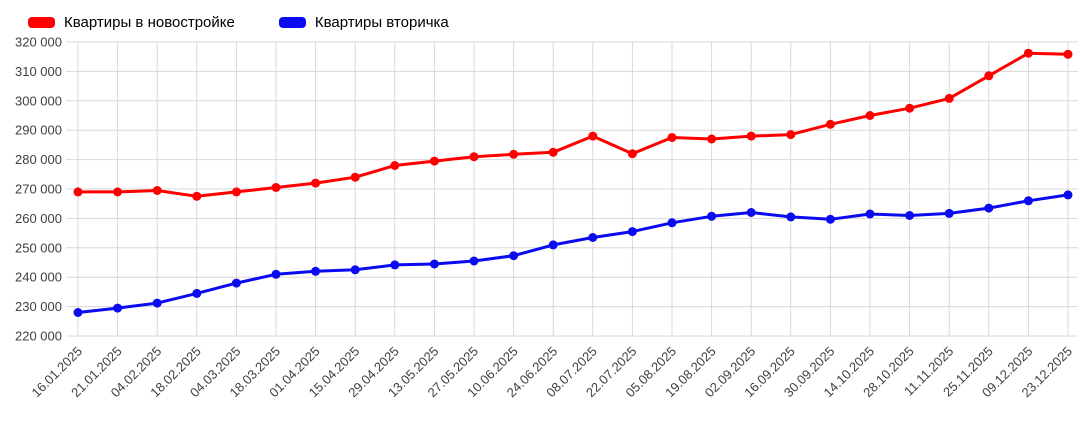  Describe the element at coordinates (38, 336) in the screenshot. I see `svg-text: 220 000` at that location.